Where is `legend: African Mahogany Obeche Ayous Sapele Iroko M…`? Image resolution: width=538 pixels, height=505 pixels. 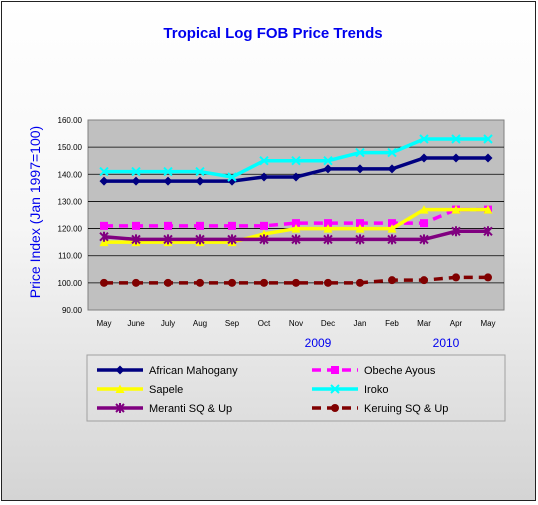 legend: African Mahogany Obeche Ayous Sapele Iroko M… is located at coordinates (272, 390).